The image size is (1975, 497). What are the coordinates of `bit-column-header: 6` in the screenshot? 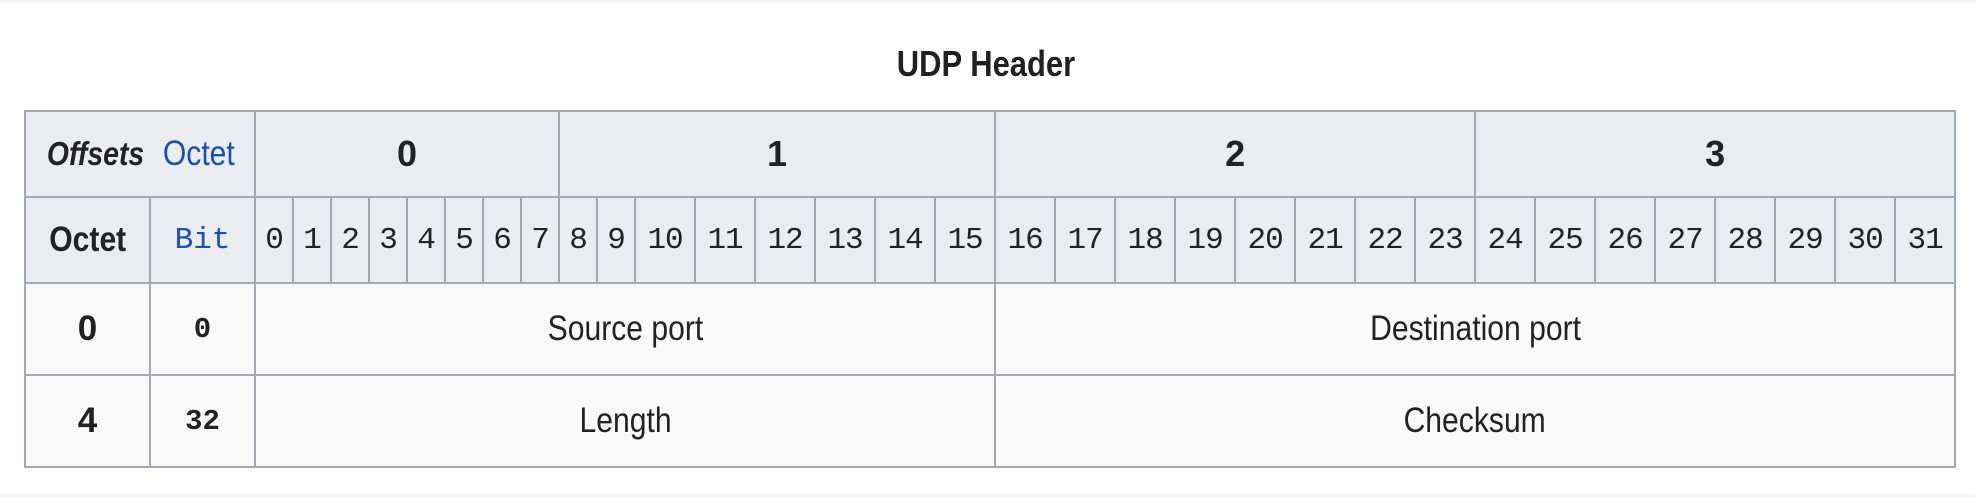 It's located at (502, 240).